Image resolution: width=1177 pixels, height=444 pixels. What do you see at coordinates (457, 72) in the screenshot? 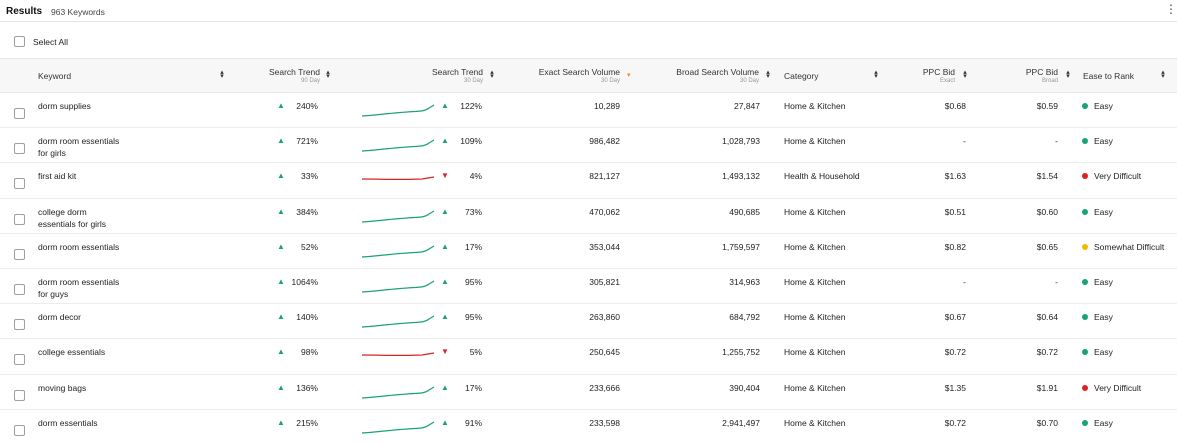
I see `col-search-trend-30-label: Search Trend` at bounding box center [457, 72].